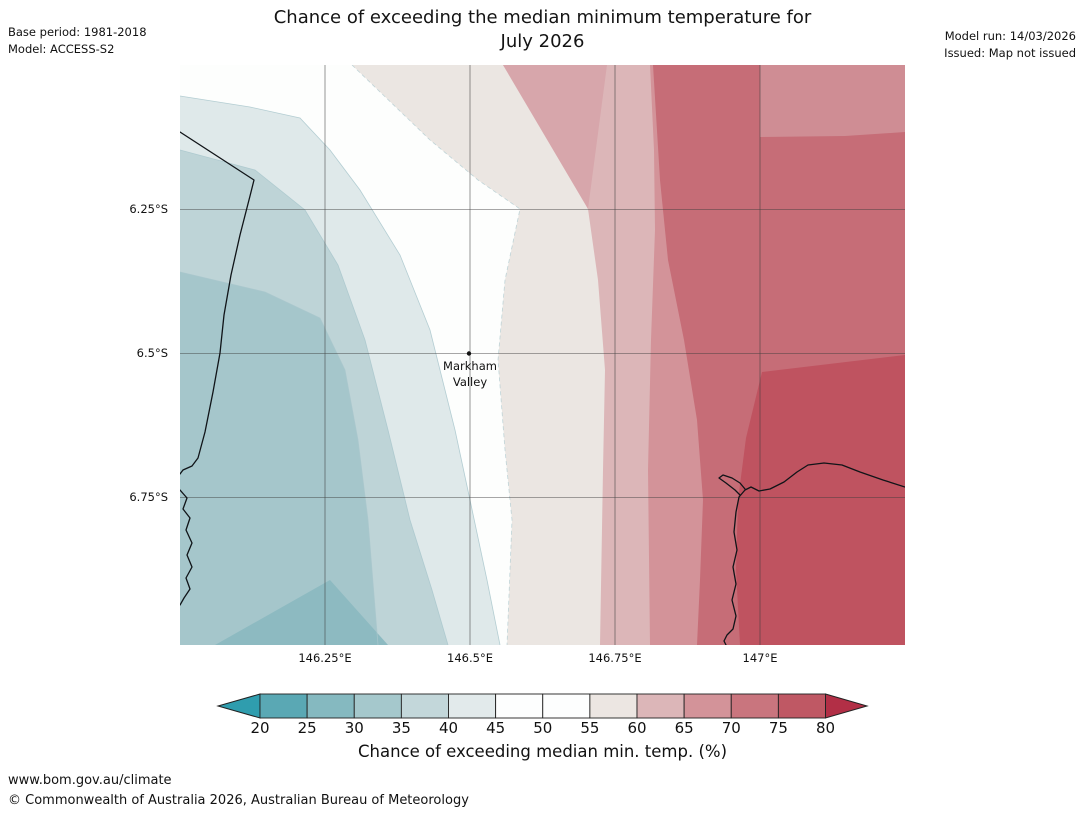 The width and height of the screenshot is (1085, 816). What do you see at coordinates (615, 658) in the screenshot?
I see `lon-tick-146-75e: 146.75°E` at bounding box center [615, 658].